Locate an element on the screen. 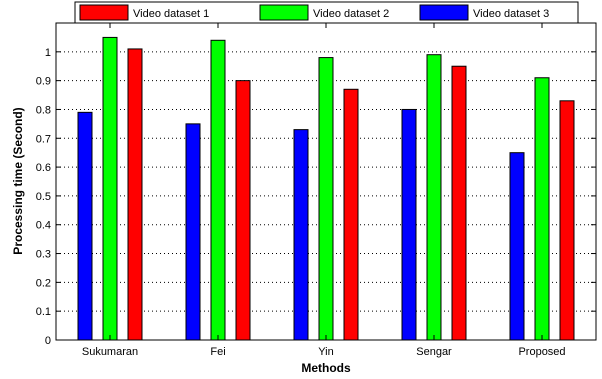 The height and width of the screenshot is (379, 602). y-tick-label: 0.1 is located at coordinates (43, 312).